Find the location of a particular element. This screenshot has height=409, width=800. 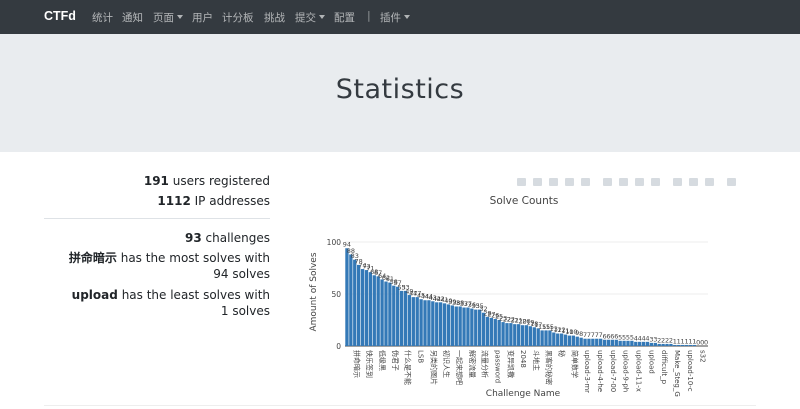

box-select-icon is located at coordinates (569, 182).